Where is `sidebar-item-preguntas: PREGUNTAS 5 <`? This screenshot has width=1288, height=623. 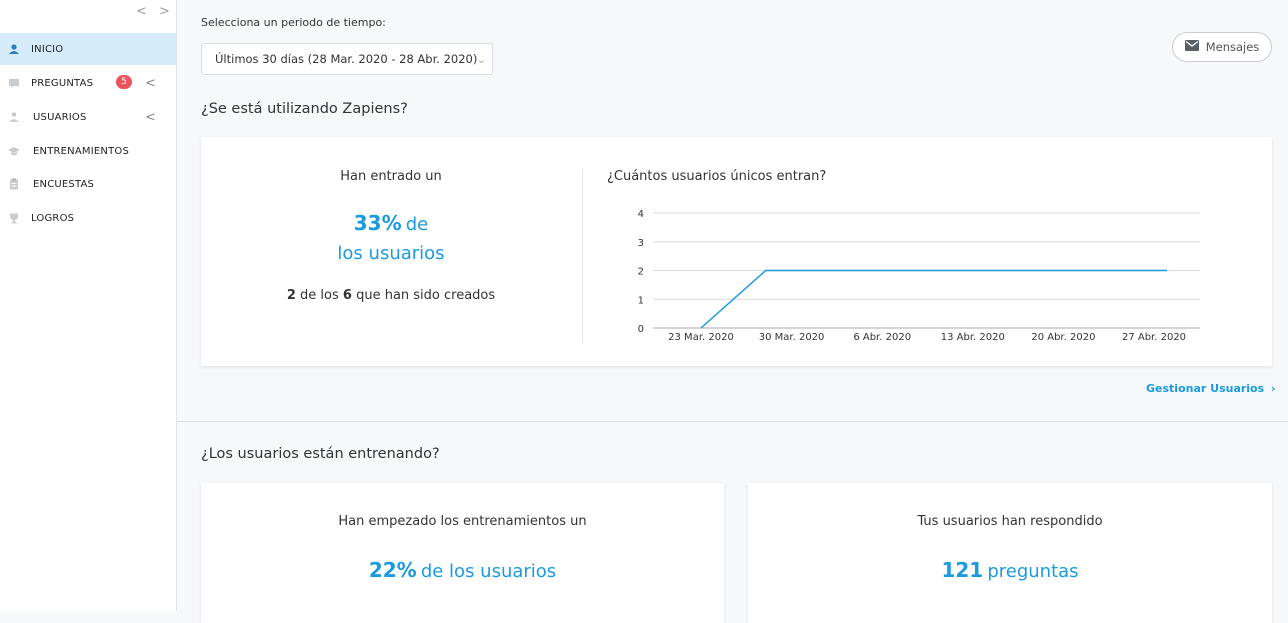
sidebar-item-preguntas: PREGUNTAS 5 < is located at coordinates (88, 83).